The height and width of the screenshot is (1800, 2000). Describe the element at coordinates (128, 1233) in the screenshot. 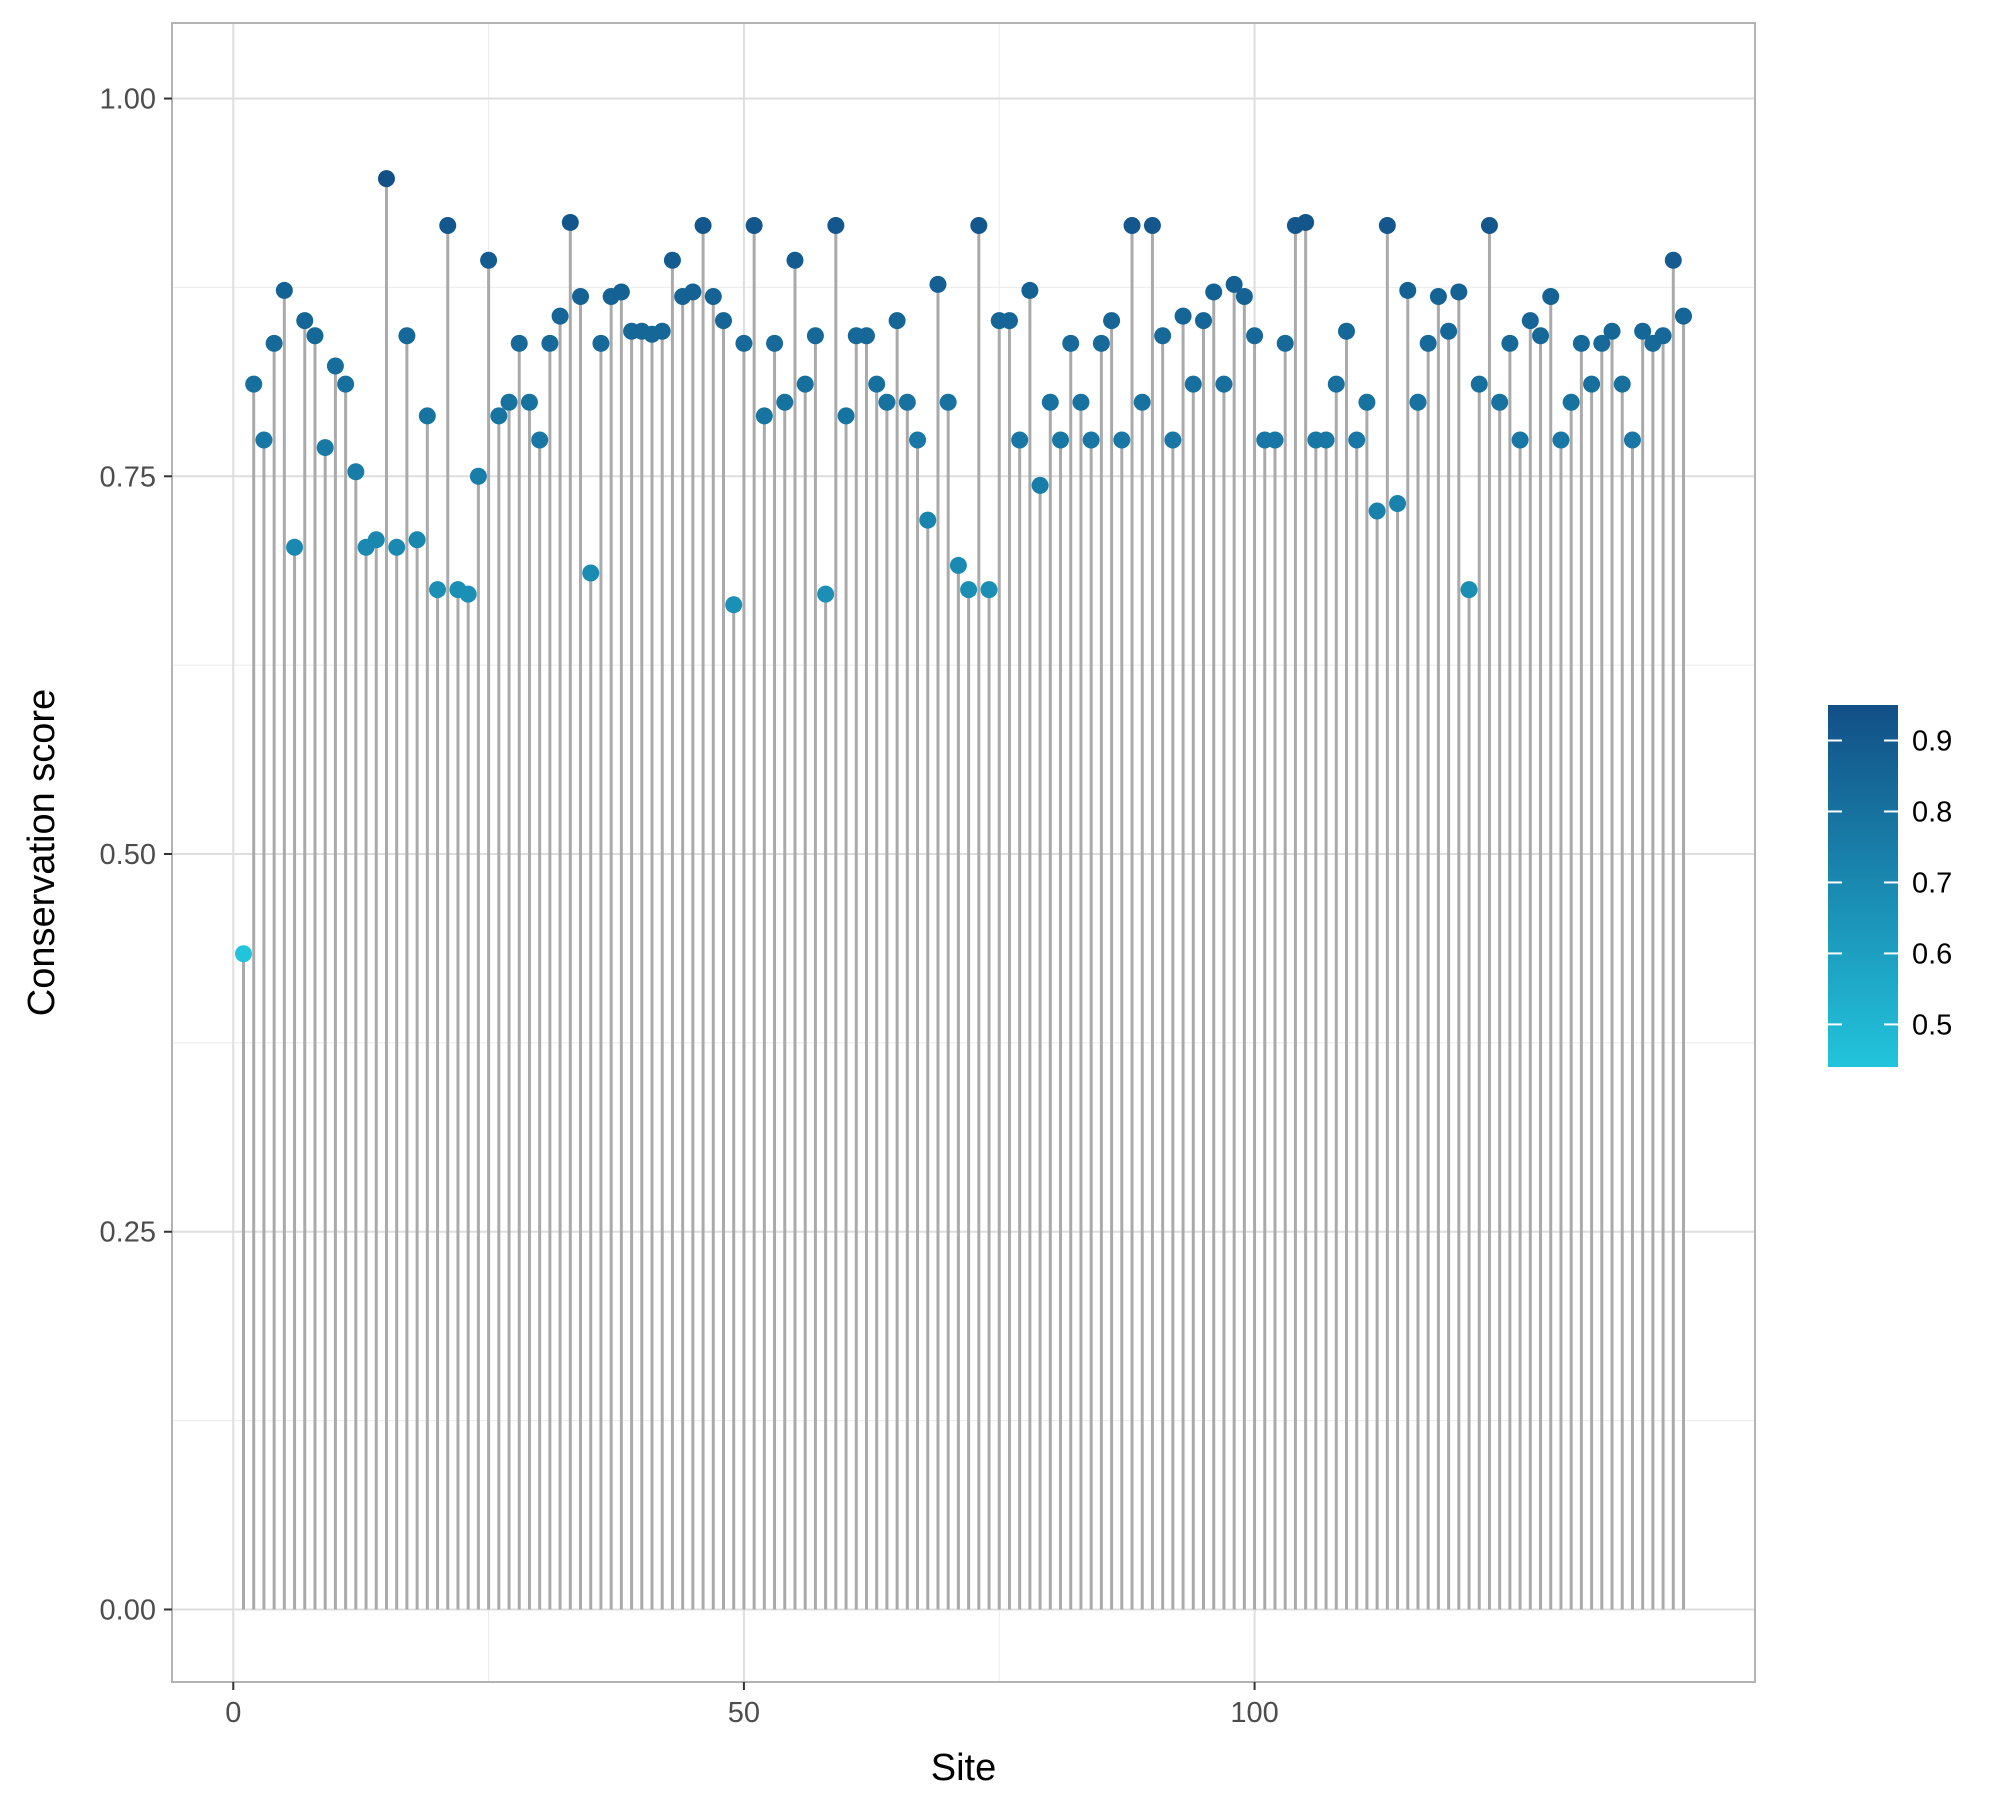

I see `y-tick-label: 0.25` at that location.